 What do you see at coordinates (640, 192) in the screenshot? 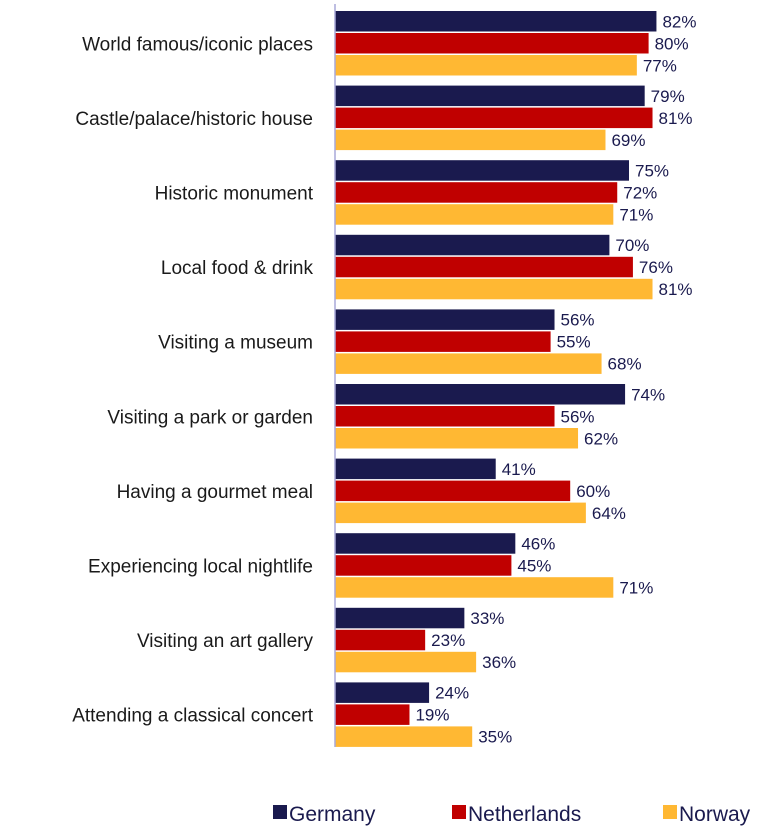
I see `data-label: 72%` at bounding box center [640, 192].